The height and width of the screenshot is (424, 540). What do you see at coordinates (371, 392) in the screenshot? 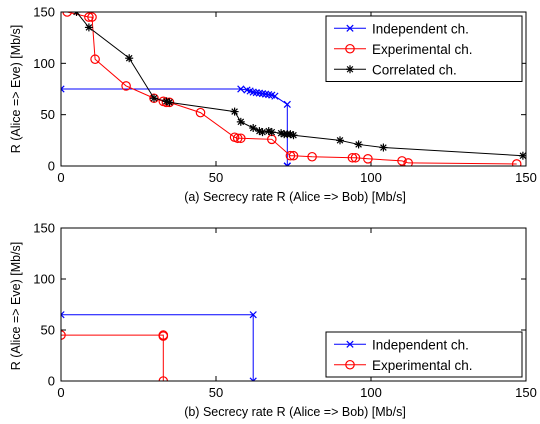
I see `panel-b-xtick-label: 100` at bounding box center [371, 392].